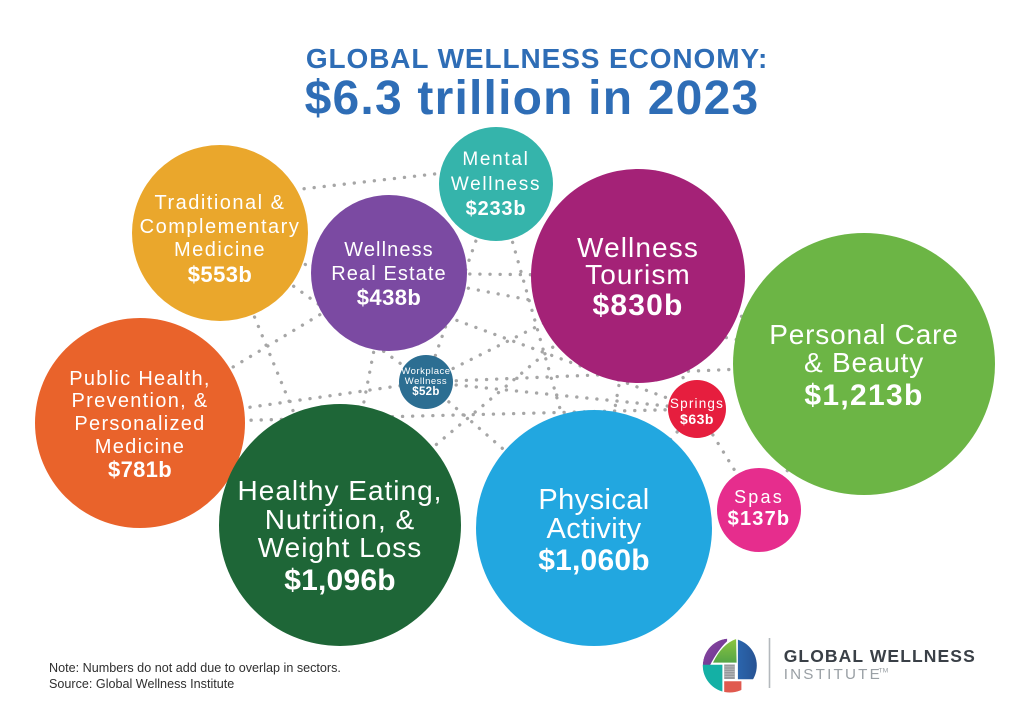 The image size is (1024, 722). Describe the element at coordinates (884, 671) in the screenshot. I see `svg-text: TM` at that location.